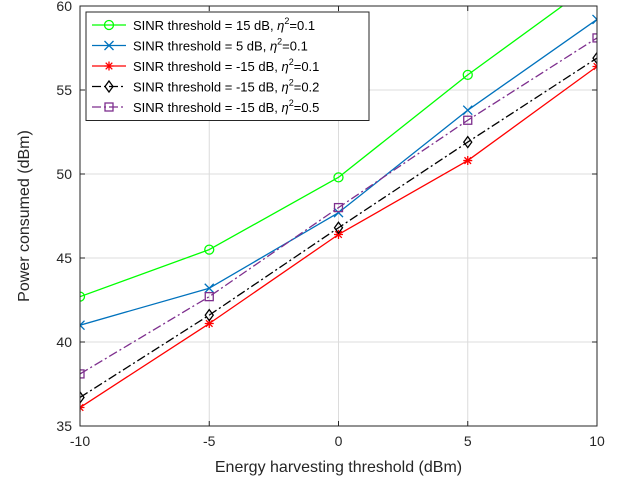 The width and height of the screenshot is (624, 484). I want to click on y-tick-label: 45, so click(64, 258).